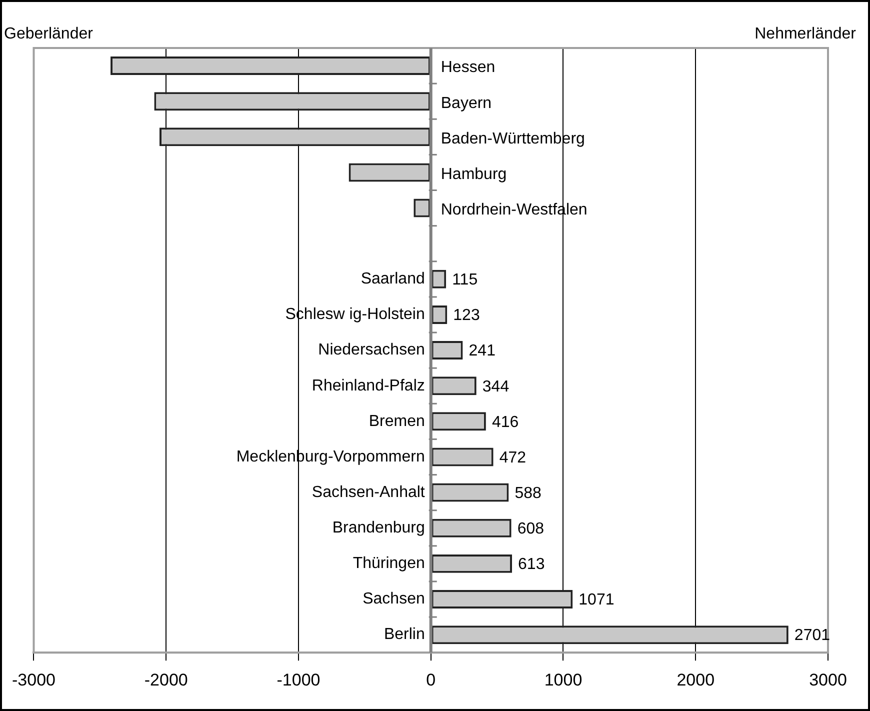  I want to click on x-tick-label: 0, so click(431, 680).